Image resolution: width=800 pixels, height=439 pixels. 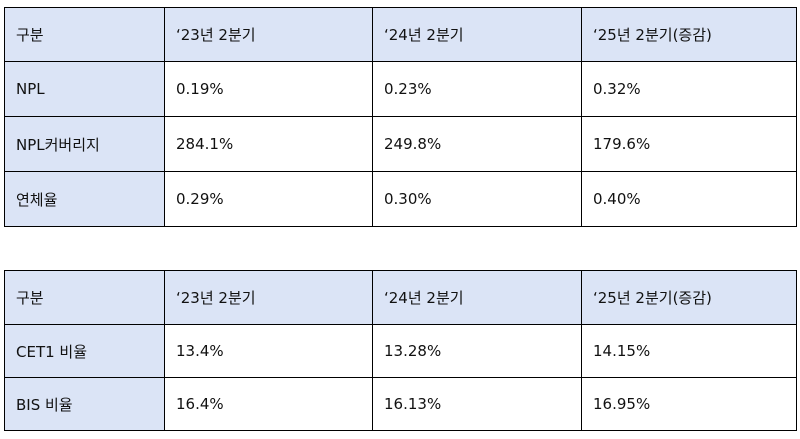 What do you see at coordinates (477, 89) in the screenshot?
I see `value-cell: 0.23%` at bounding box center [477, 89].